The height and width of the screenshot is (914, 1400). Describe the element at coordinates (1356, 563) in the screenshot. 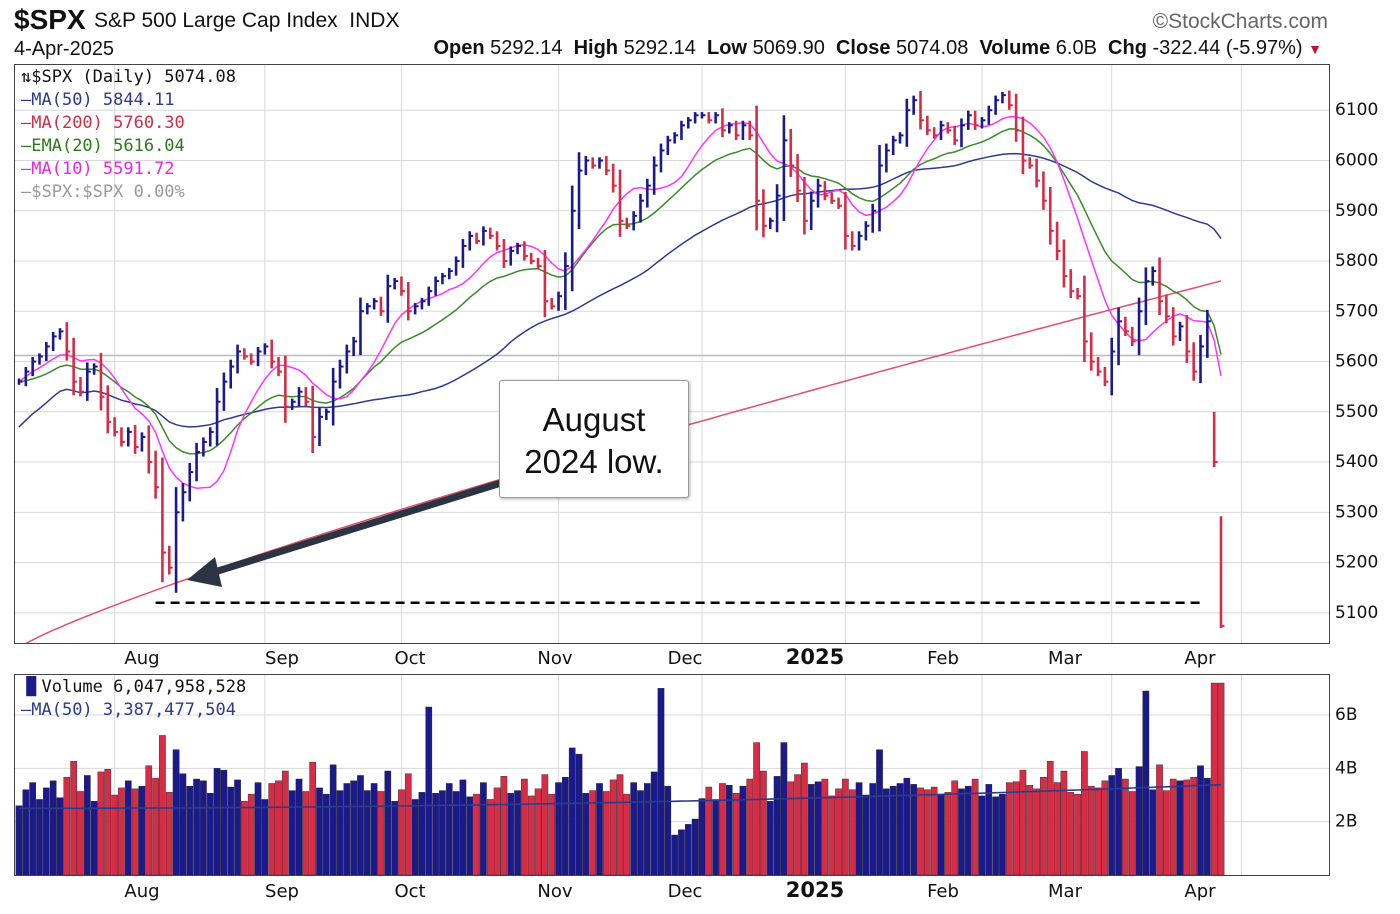

I see `y-tick-label: 5200` at that location.